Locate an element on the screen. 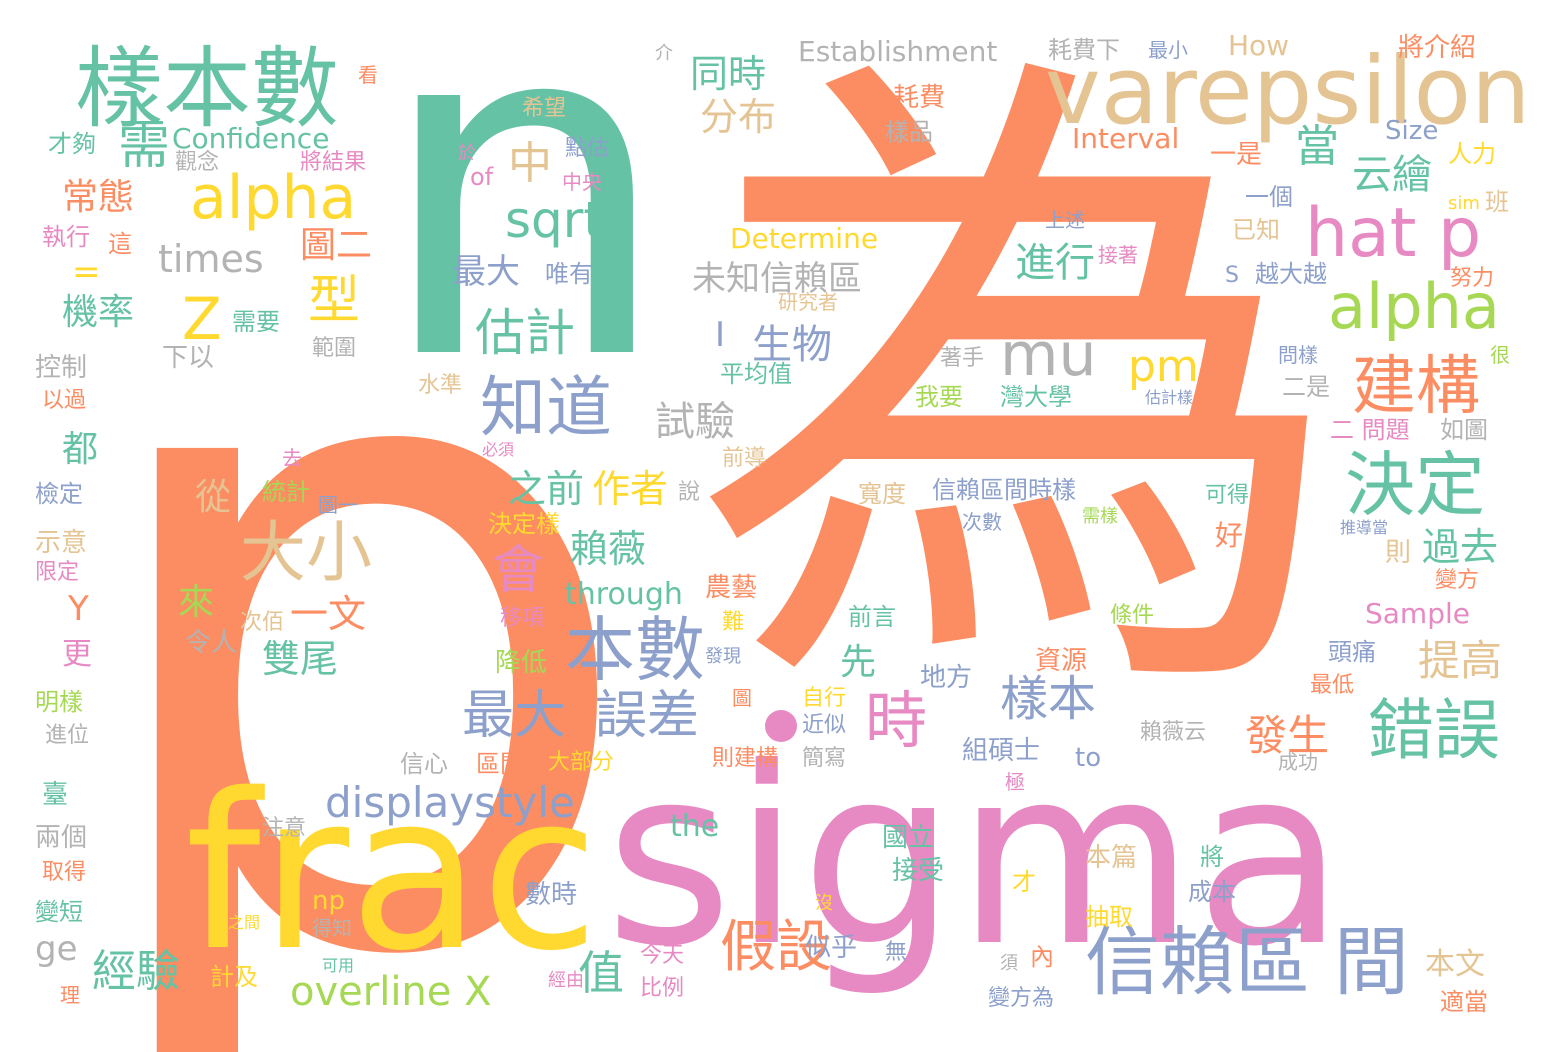  word-qiandao: 前導 is located at coordinates (744, 459).